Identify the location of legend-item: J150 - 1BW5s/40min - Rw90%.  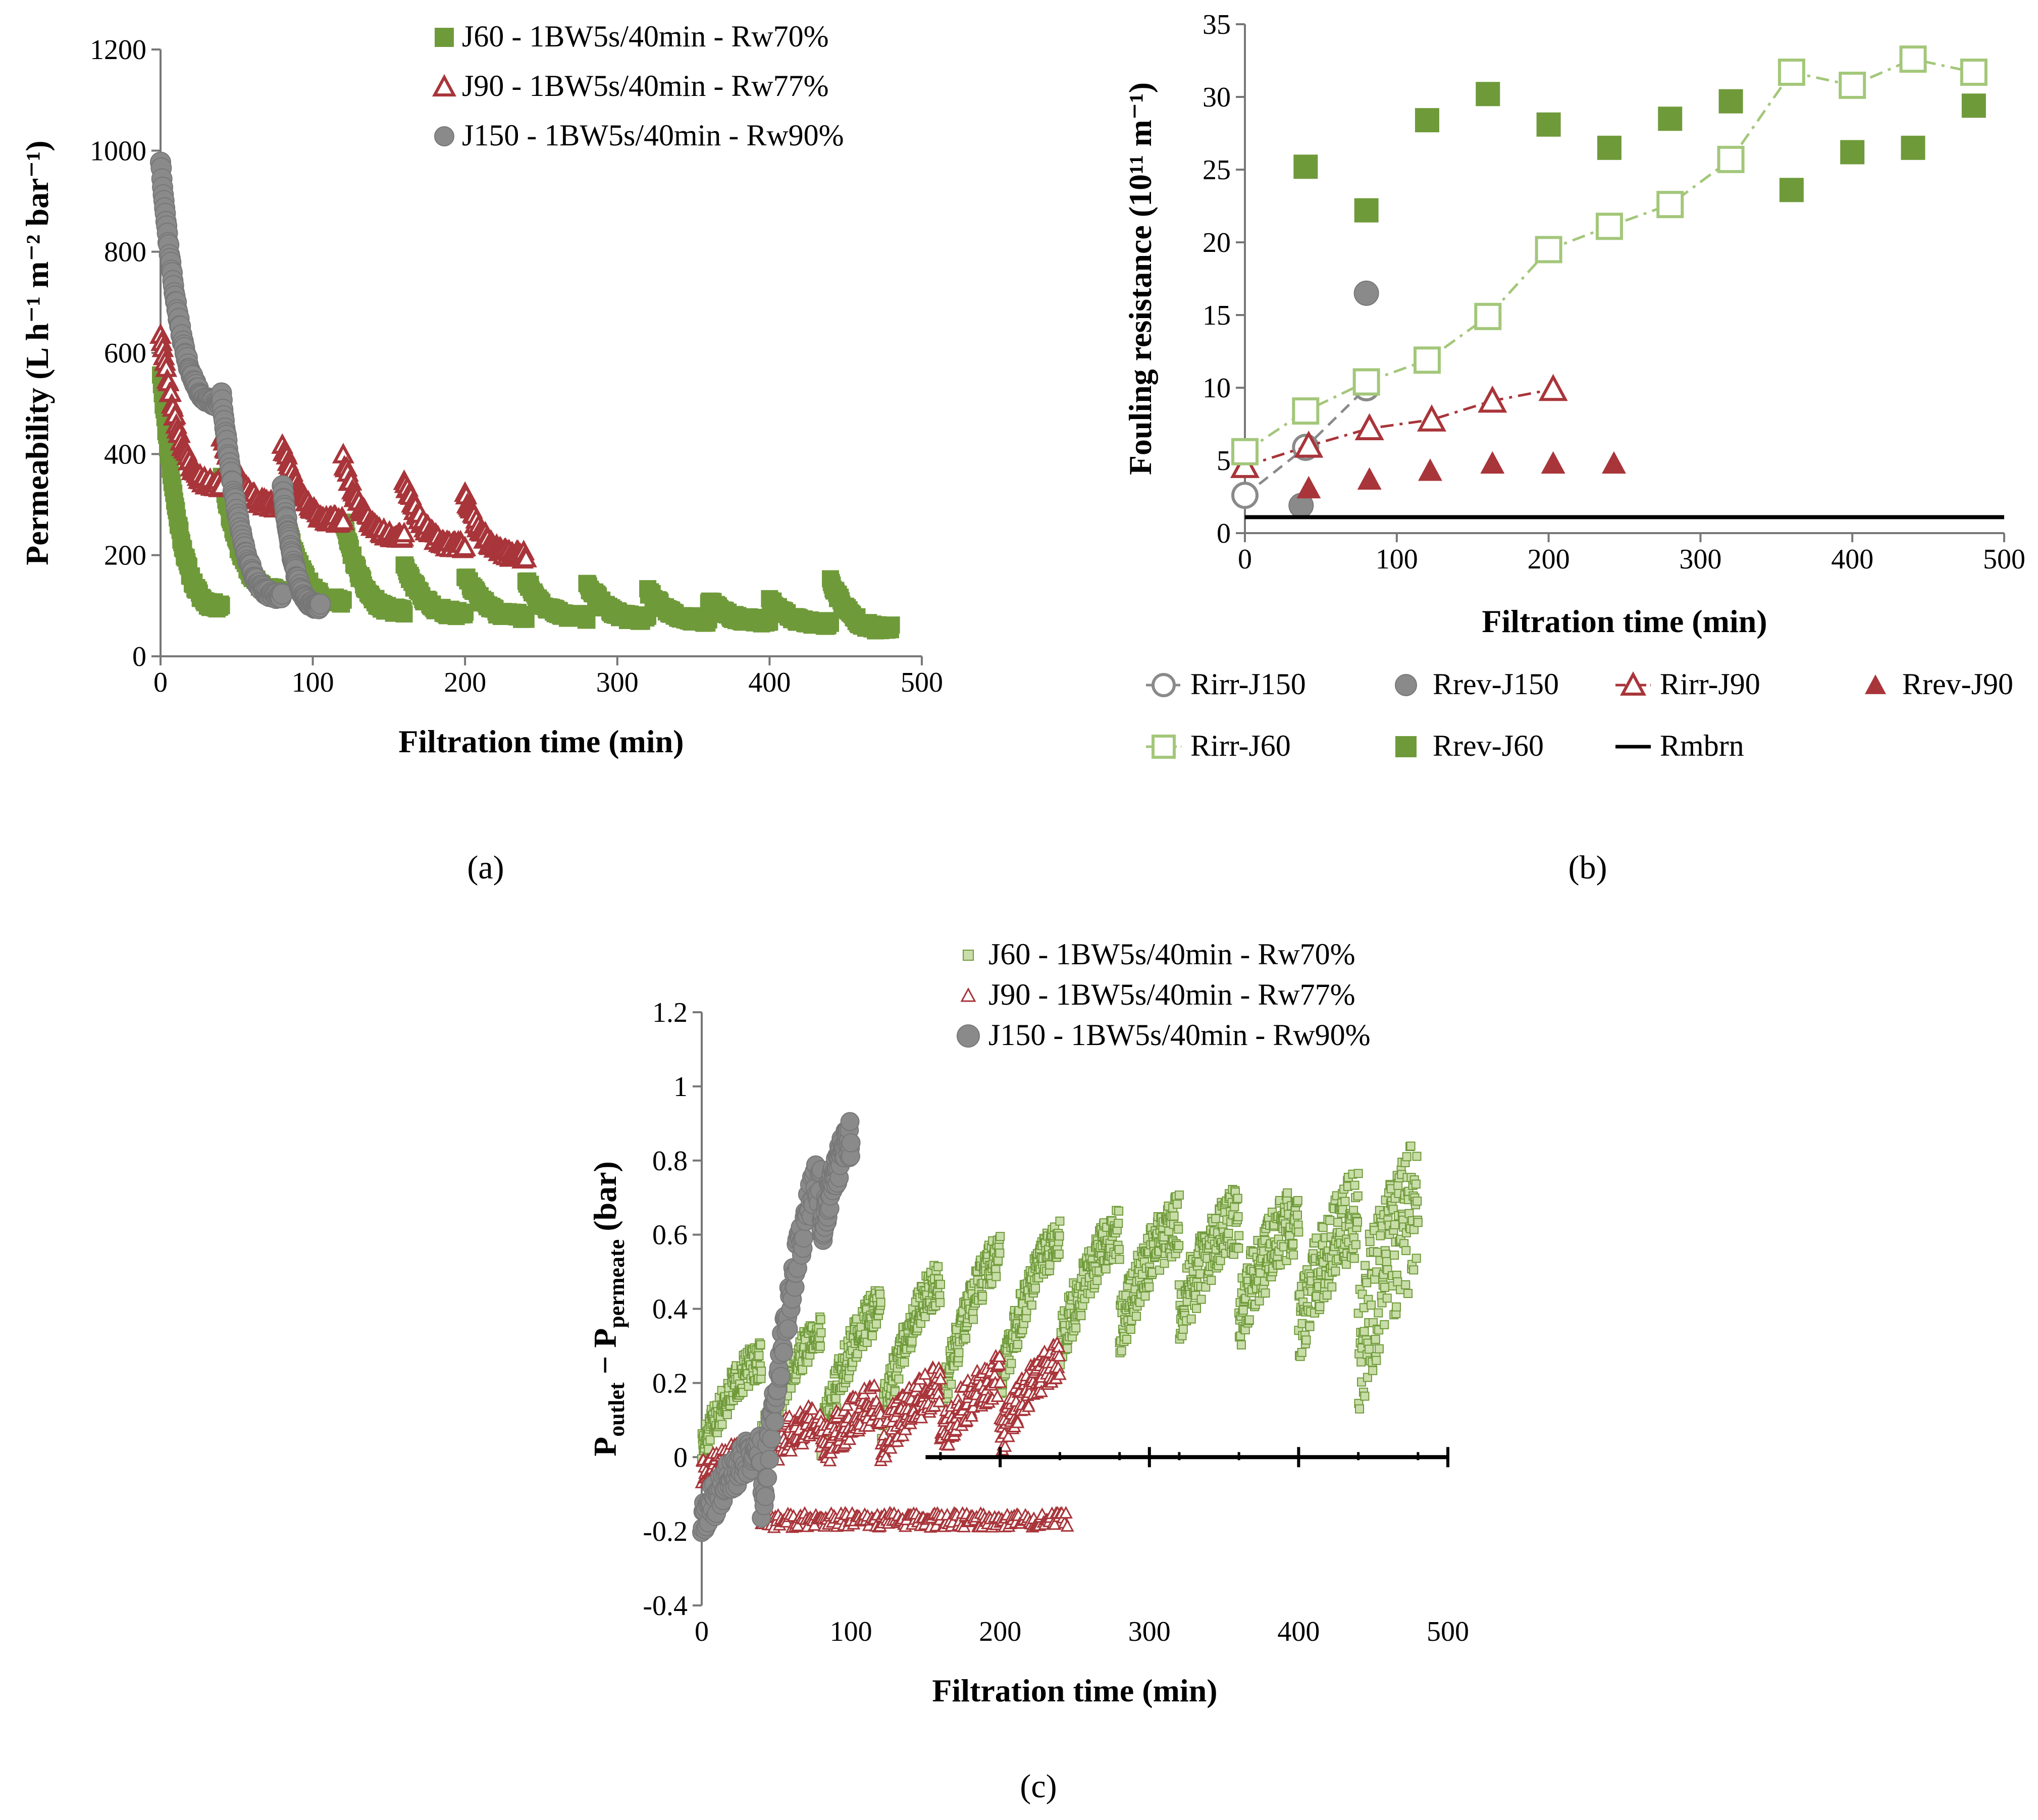
(639, 135).